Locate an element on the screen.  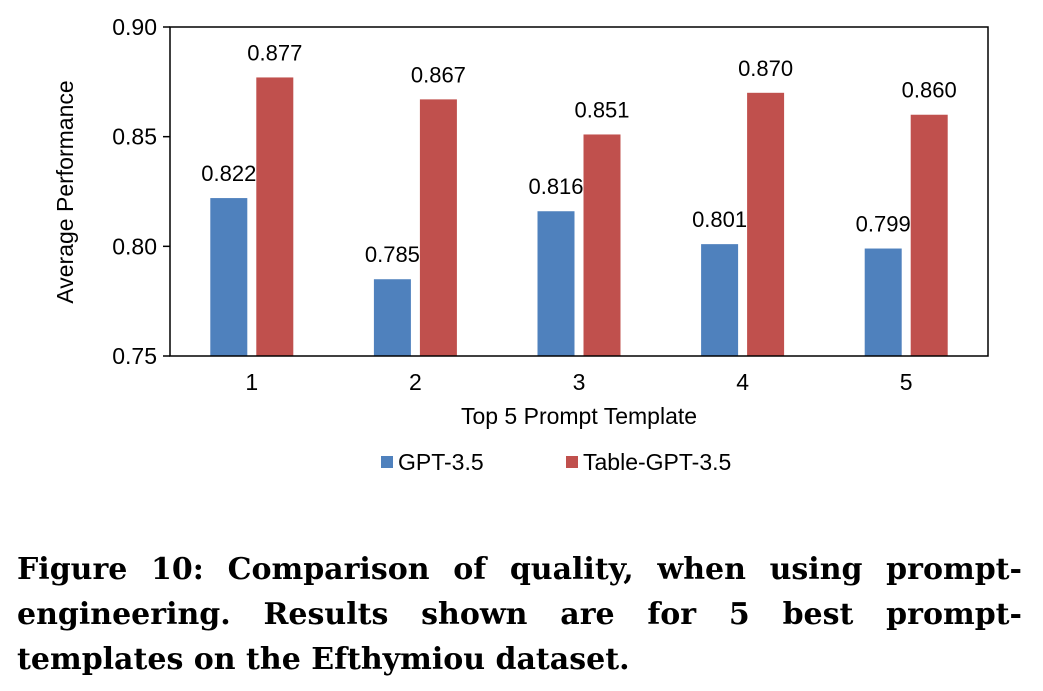
y-tick-label: 0.85 is located at coordinates (134, 137).